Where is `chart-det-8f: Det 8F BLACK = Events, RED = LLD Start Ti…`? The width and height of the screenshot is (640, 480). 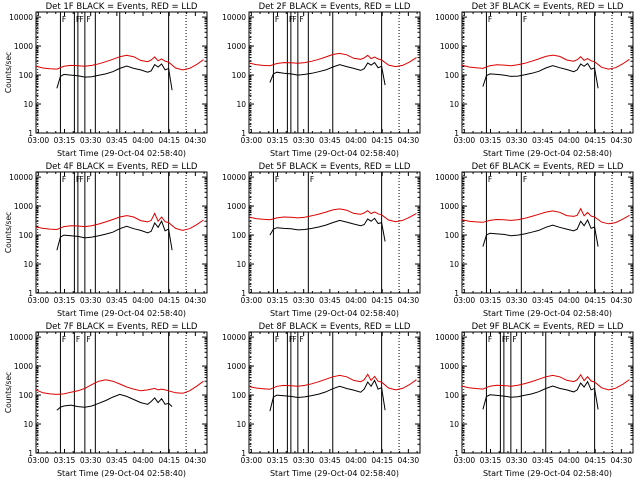 chart-det-8f: Det 8F BLACK = Events, RED = LLD Start Ti… is located at coordinates (321, 400).